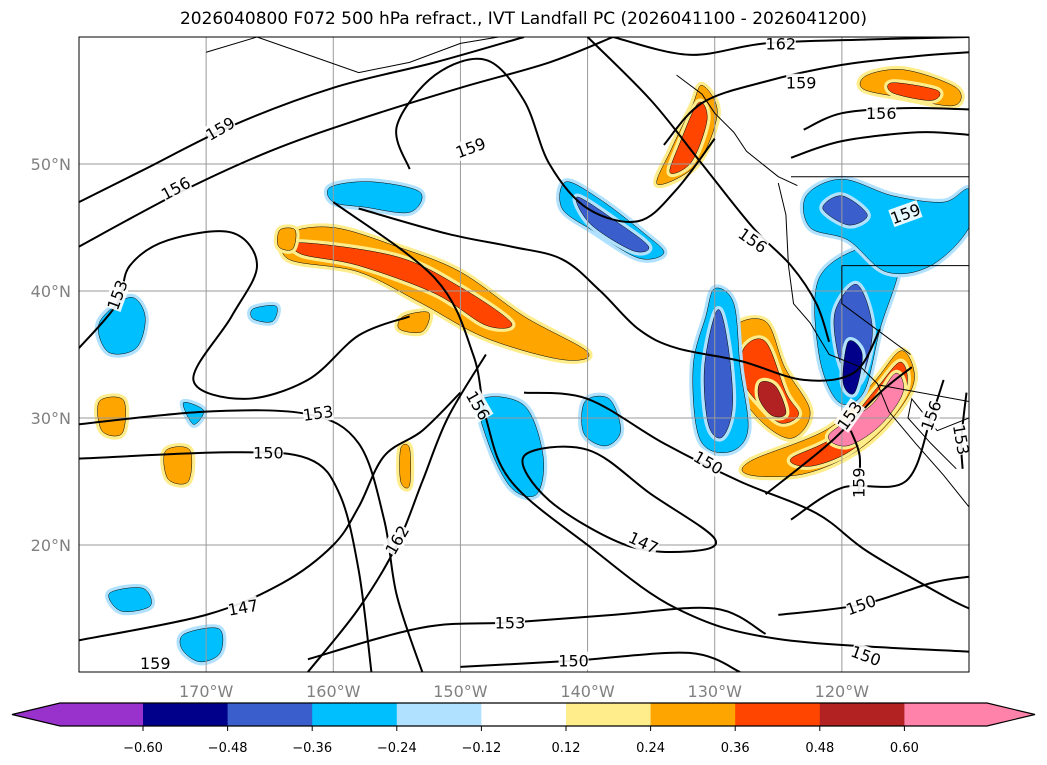 The height and width of the screenshot is (765, 1047). What do you see at coordinates (842, 691) in the screenshot?
I see `lon-tick-label: 120°W` at bounding box center [842, 691].